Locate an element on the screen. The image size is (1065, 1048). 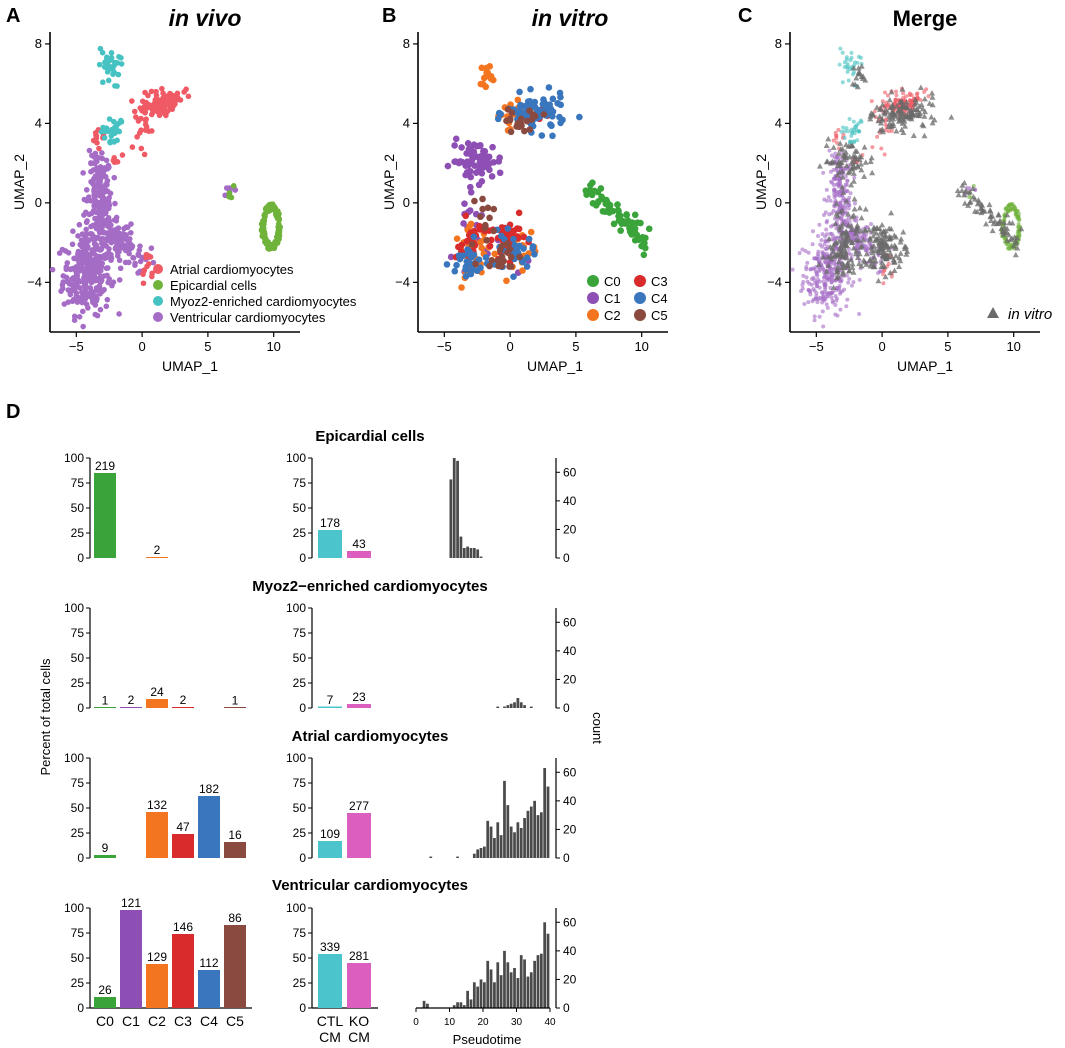
bar-label: 1 is located at coordinates (105, 701).